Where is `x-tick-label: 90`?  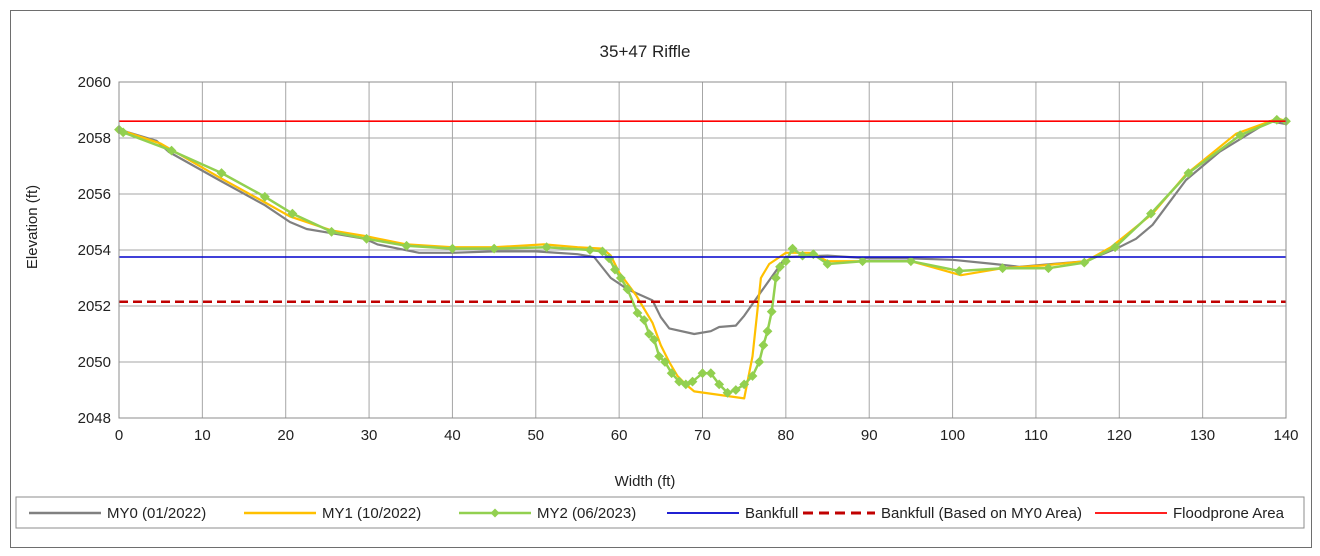 x-tick-label: 90 is located at coordinates (869, 435).